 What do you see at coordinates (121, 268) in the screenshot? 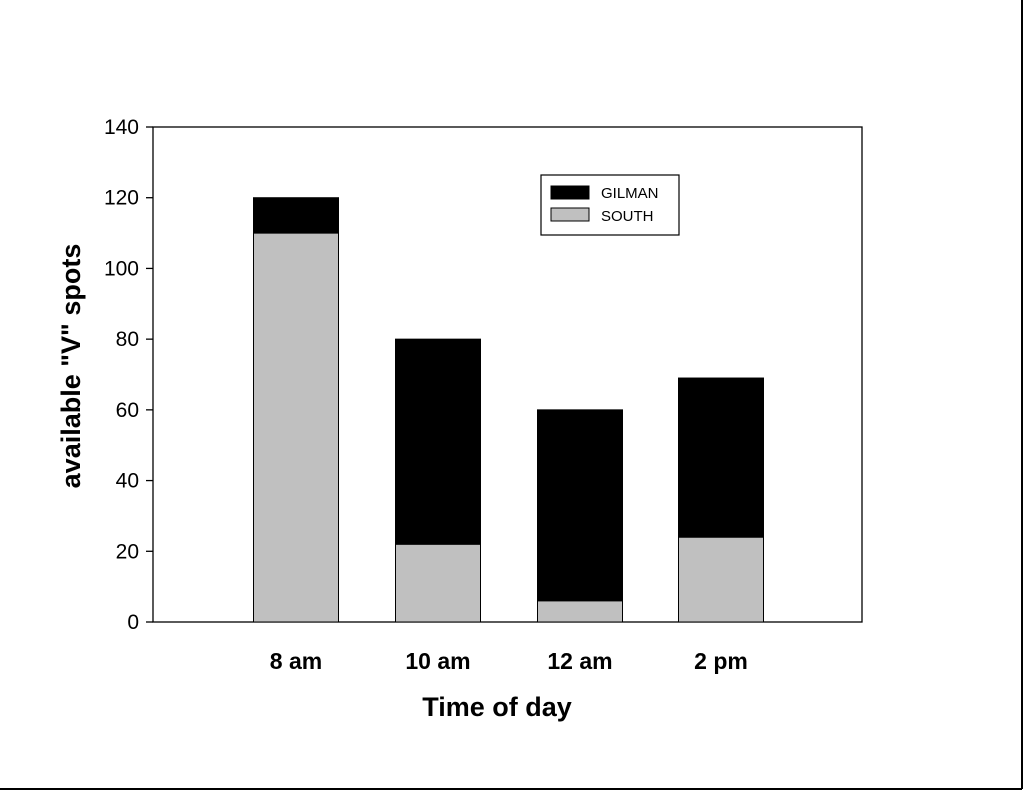
I see `y-tick-label-5: 100` at bounding box center [121, 268].